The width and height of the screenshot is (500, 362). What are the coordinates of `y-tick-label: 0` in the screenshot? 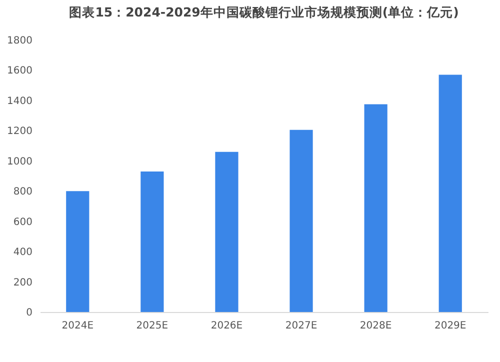 It's located at (29, 313).